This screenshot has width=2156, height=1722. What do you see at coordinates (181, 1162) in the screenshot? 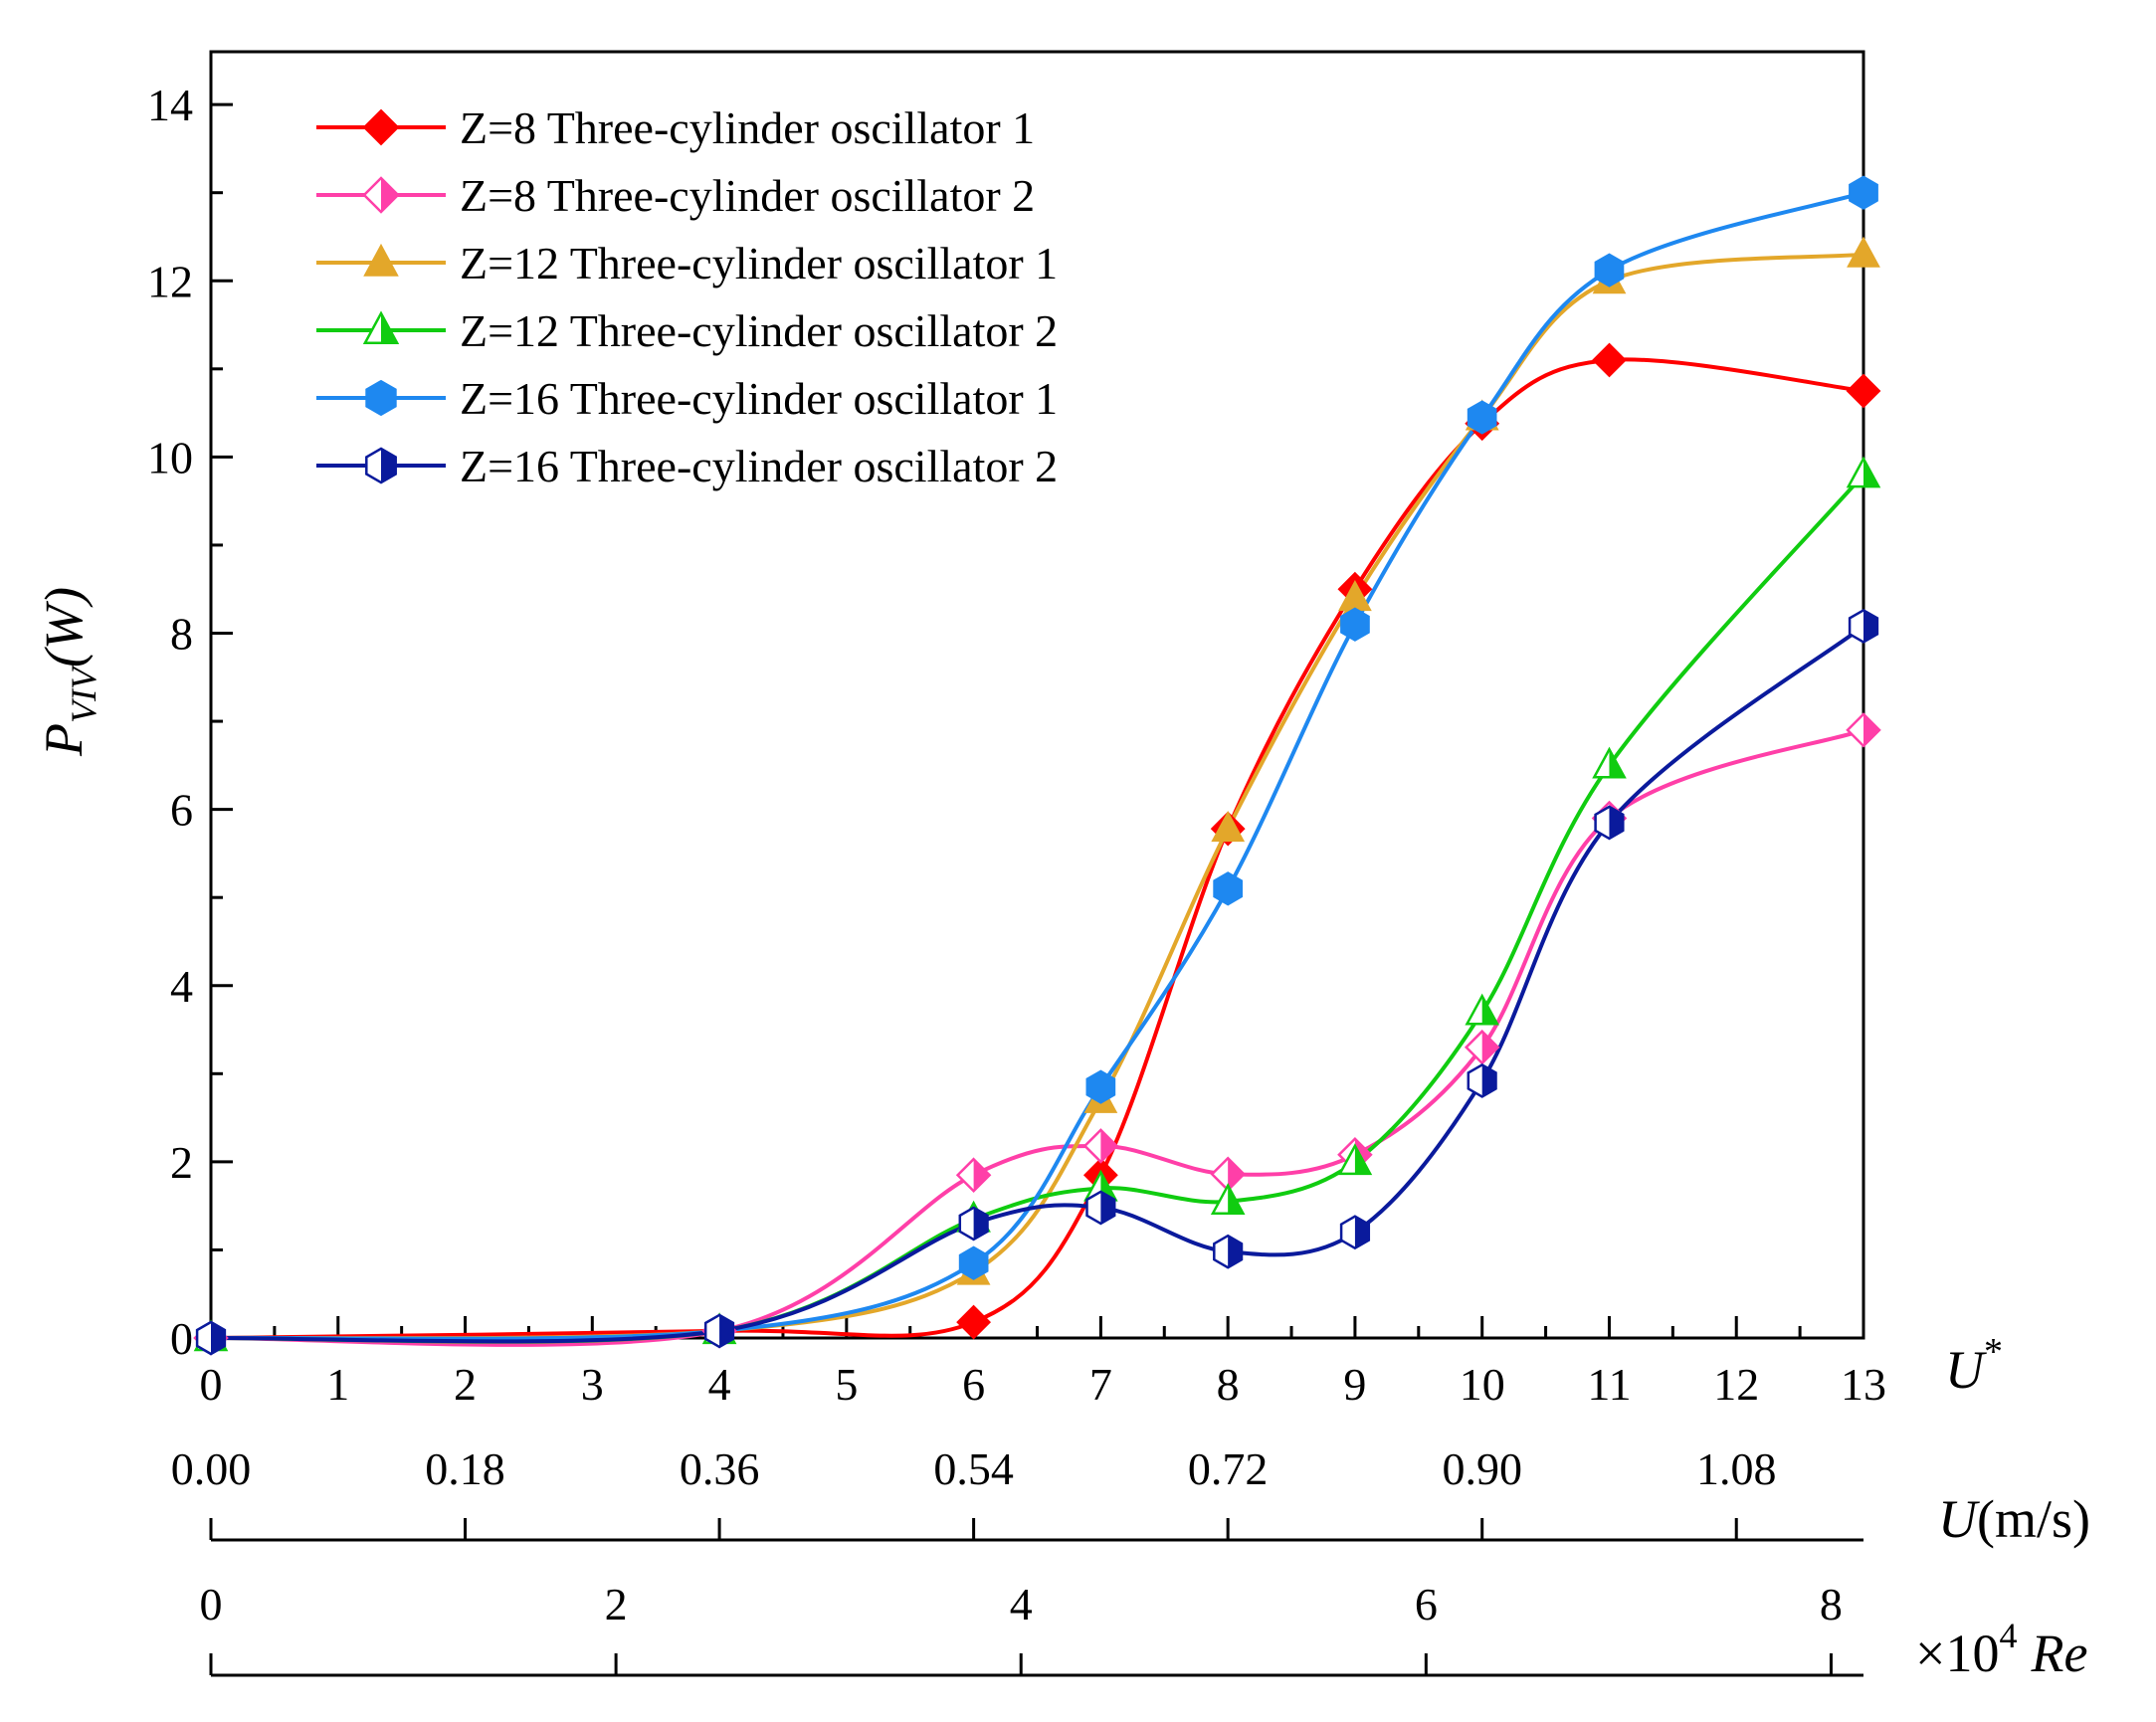
I see `y-tick-label: 2` at bounding box center [181, 1162].